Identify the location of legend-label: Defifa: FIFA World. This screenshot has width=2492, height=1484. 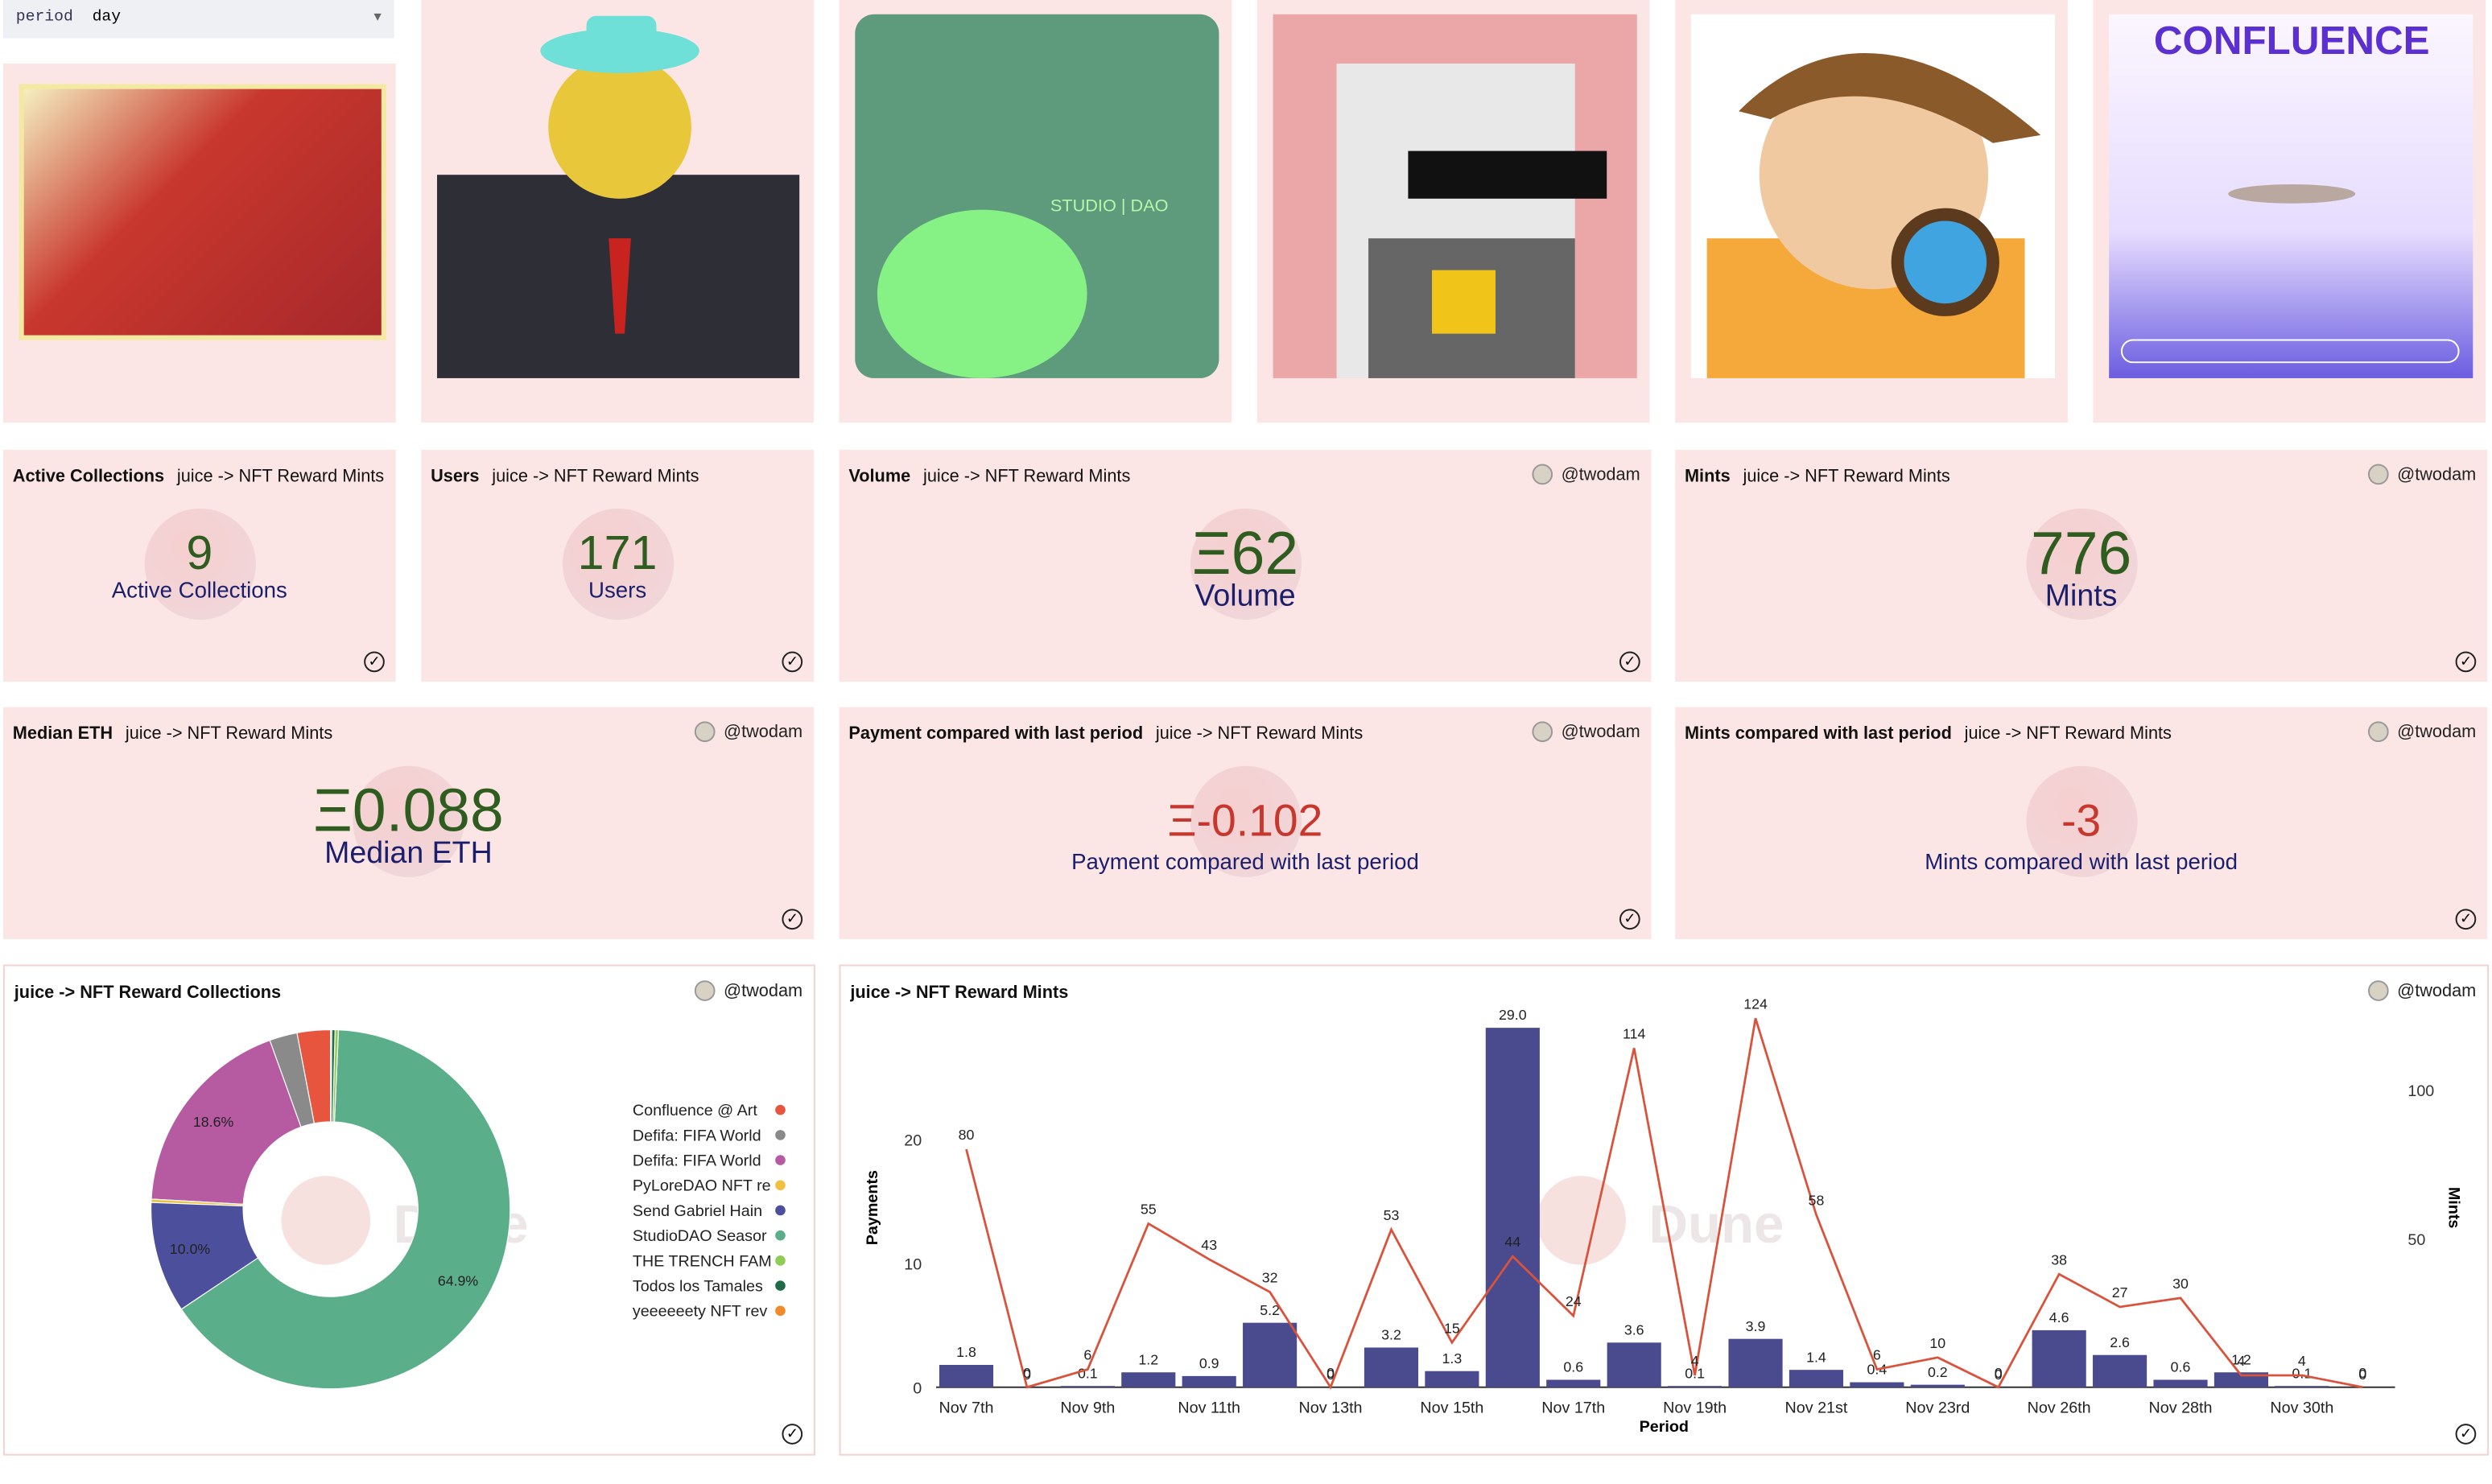
(697, 1160).